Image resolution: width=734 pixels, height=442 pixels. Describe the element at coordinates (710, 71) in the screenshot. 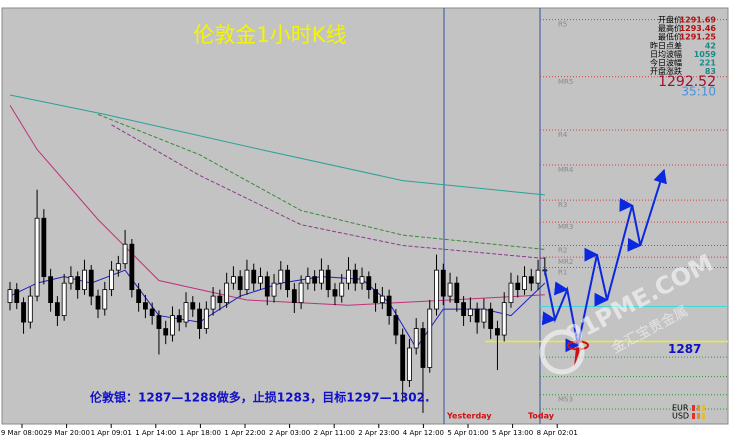

I see `info-value: 83` at that location.